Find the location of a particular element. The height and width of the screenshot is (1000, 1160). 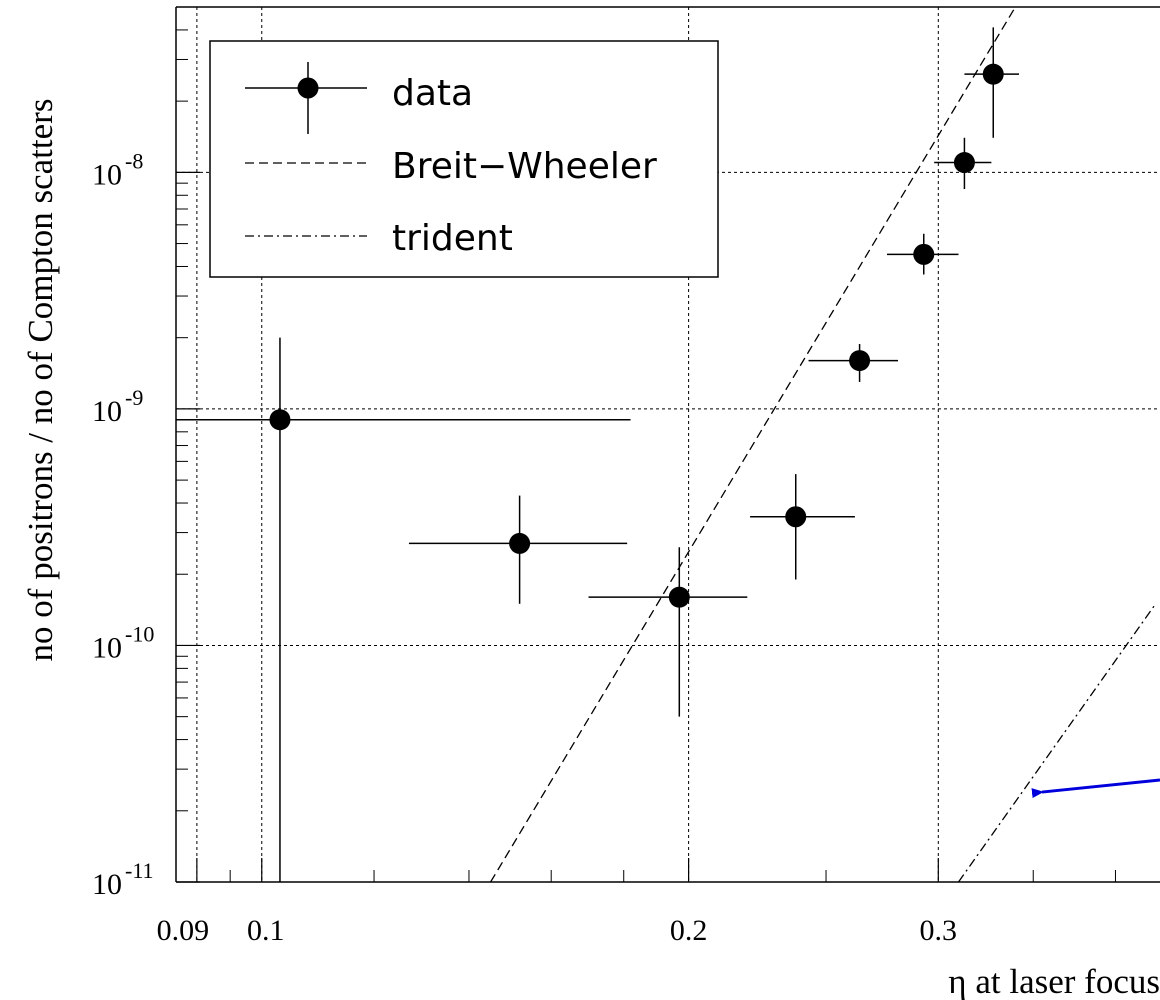

legend-label-breit-wheeler: Breit−Wheeler is located at coordinates (524, 166).